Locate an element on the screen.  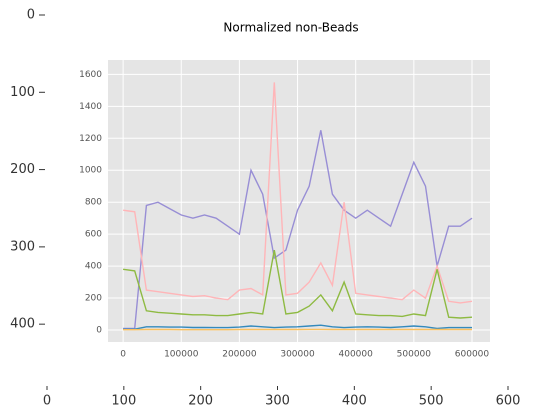
x-tick-label: 100 is located at coordinates (123, 401).